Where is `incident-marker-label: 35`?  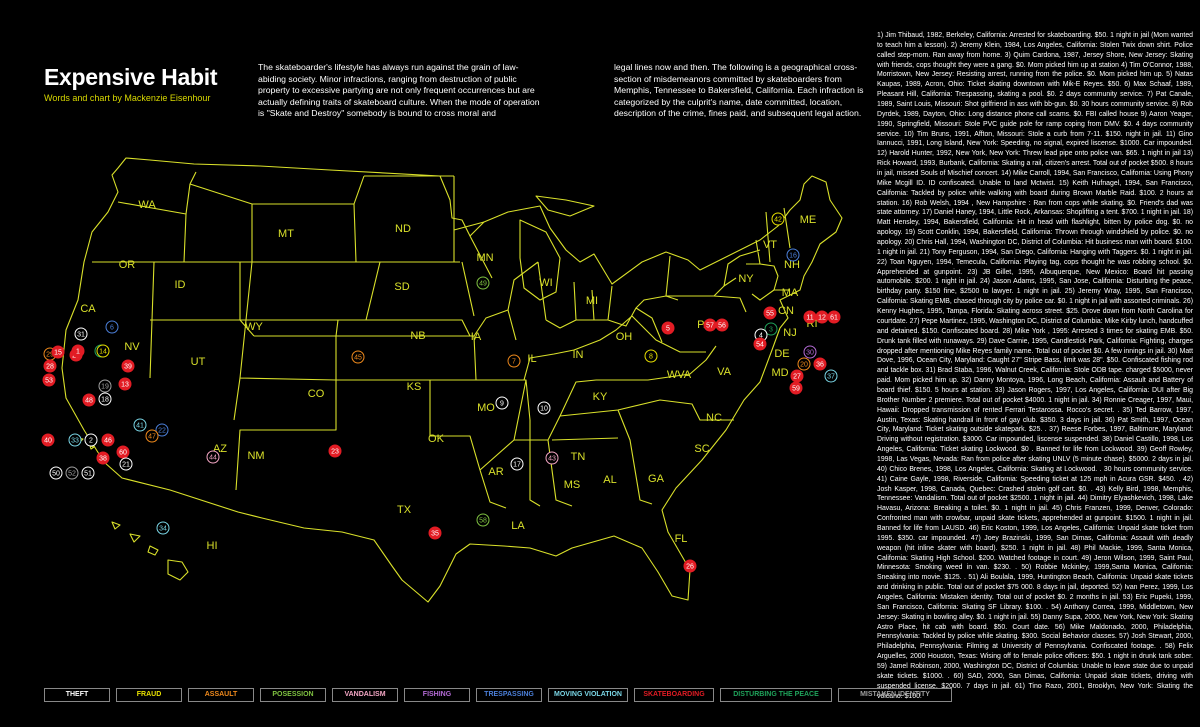
incident-marker-label: 35 is located at coordinates (435, 533).